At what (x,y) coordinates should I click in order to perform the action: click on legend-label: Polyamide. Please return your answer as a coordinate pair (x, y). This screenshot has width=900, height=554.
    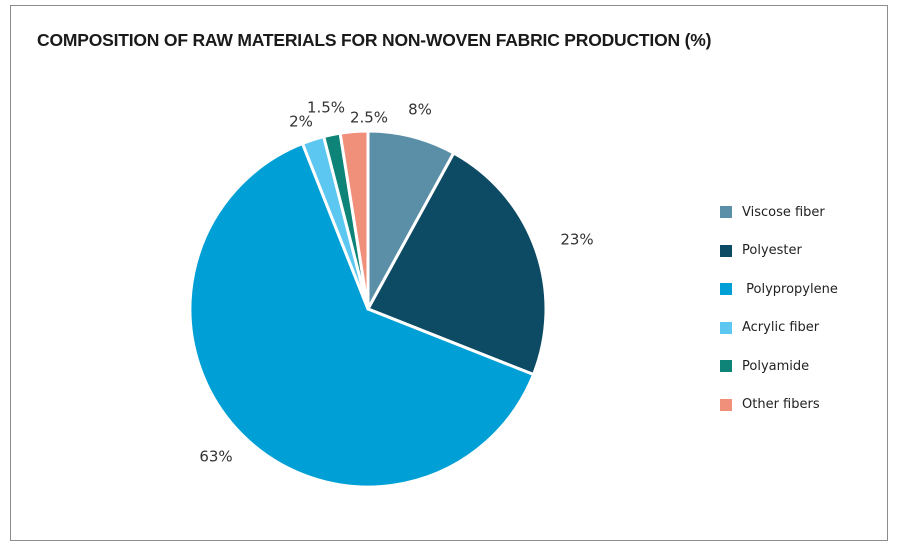
    Looking at the image, I should click on (776, 366).